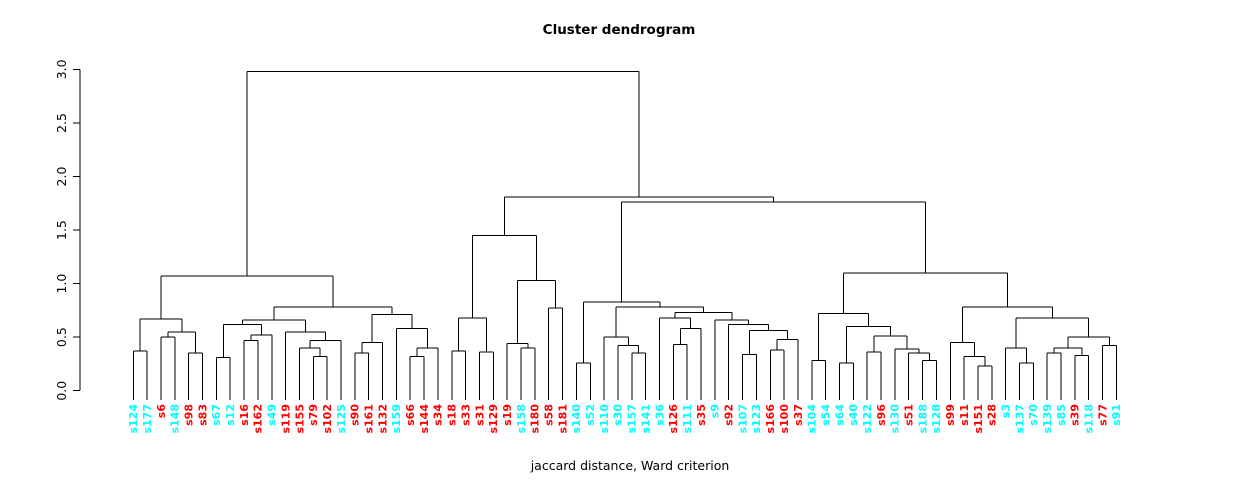 The height and width of the screenshot is (500, 1238). What do you see at coordinates (272, 415) in the screenshot?
I see `leaf-label: s49` at bounding box center [272, 415].